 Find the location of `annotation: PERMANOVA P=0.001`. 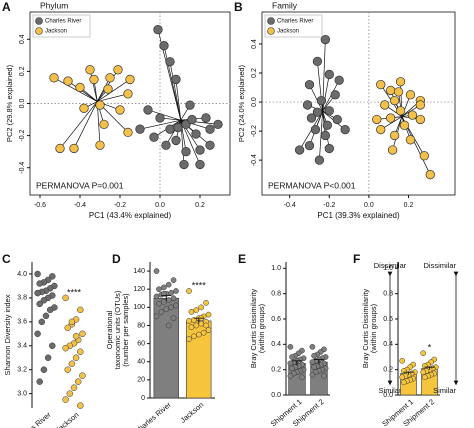

annotation: PERMANOVA P=0.001 is located at coordinates (80, 185).